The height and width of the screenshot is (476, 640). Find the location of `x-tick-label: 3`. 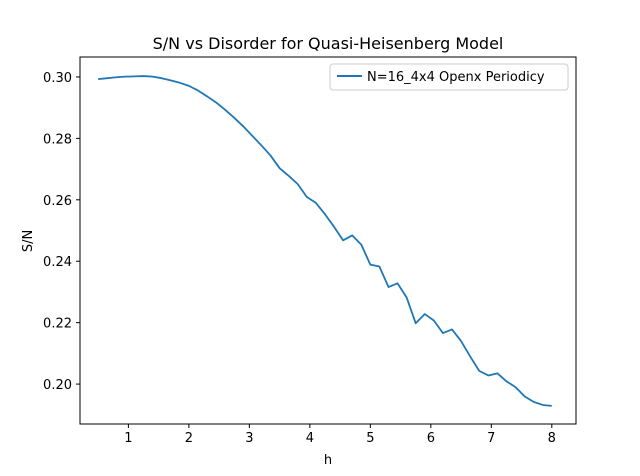

x-tick-label: 3 is located at coordinates (249, 438).